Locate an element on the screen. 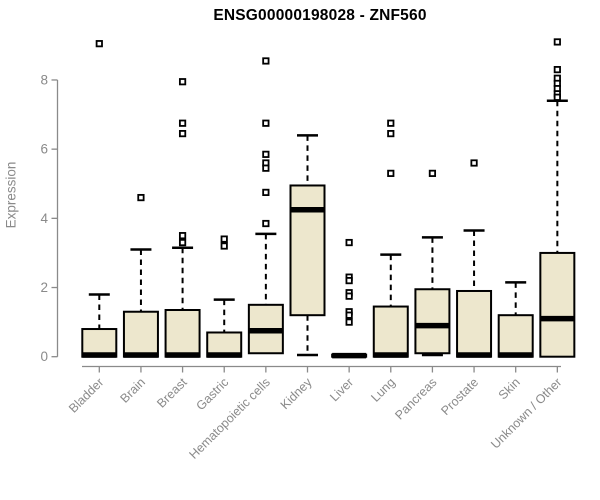  x-tick-label: Lung is located at coordinates (383, 390).